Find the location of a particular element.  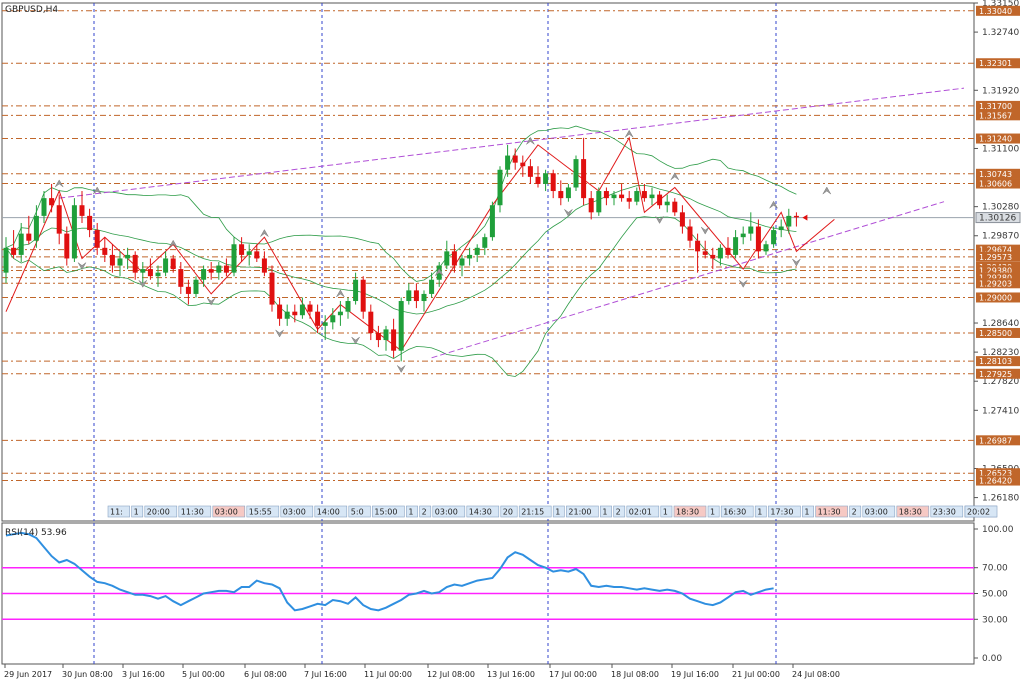

level-label-1: 1.32301 is located at coordinates (995, 63).